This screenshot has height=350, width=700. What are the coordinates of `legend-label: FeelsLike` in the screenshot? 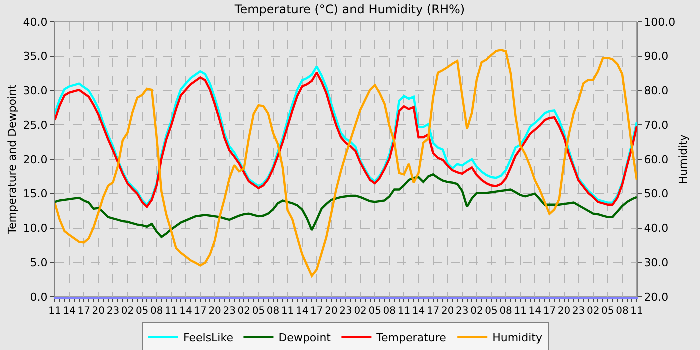 It's located at (209, 338).